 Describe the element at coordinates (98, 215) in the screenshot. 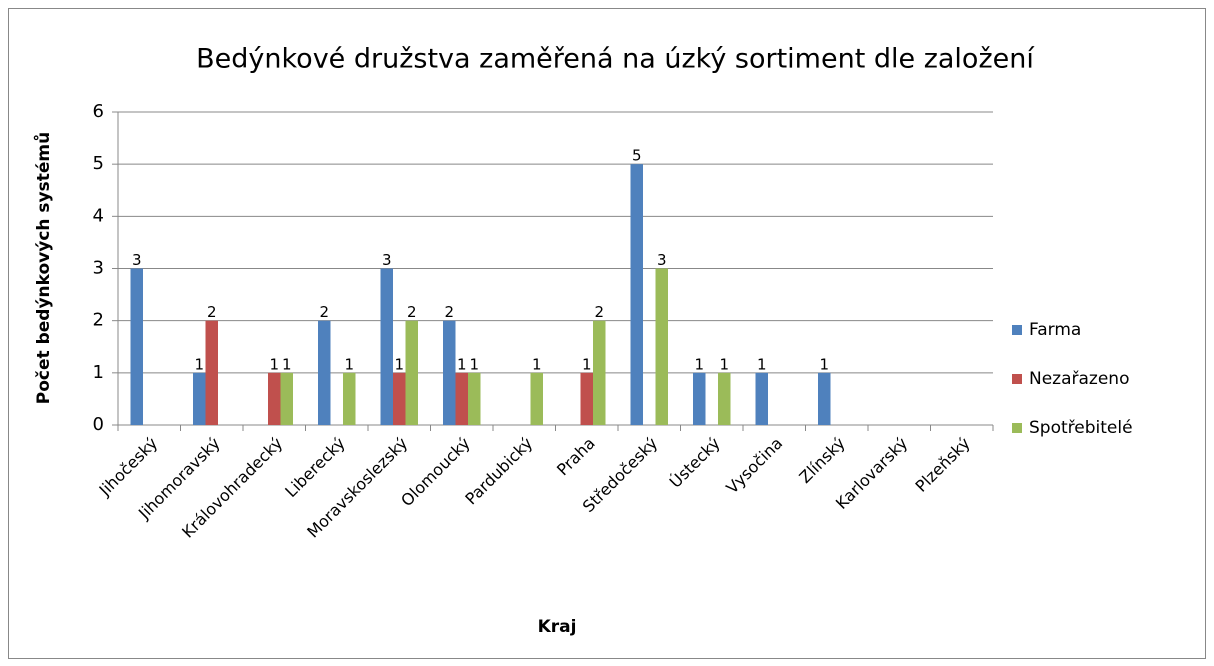

I see `y-tick-label: 4` at that location.